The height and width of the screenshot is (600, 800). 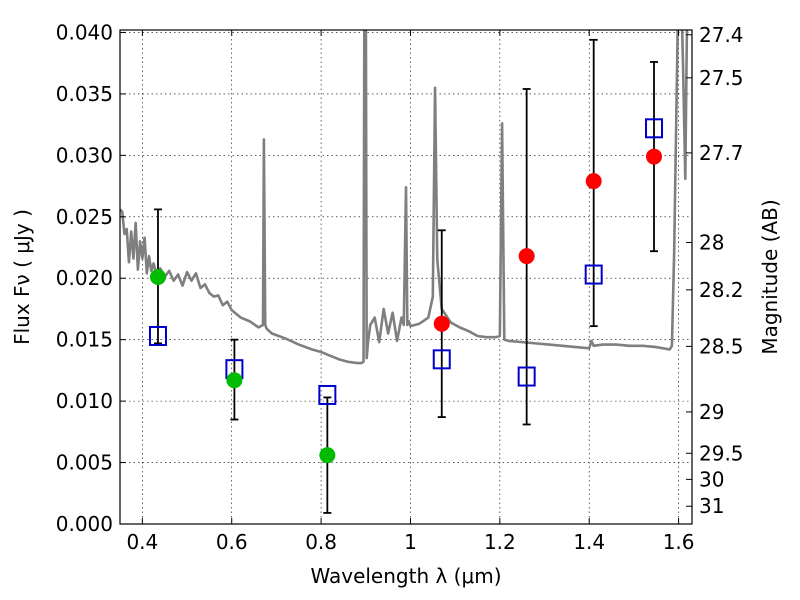 What do you see at coordinates (679, 542) in the screenshot?
I see `x-tick-label: 1.6` at bounding box center [679, 542].